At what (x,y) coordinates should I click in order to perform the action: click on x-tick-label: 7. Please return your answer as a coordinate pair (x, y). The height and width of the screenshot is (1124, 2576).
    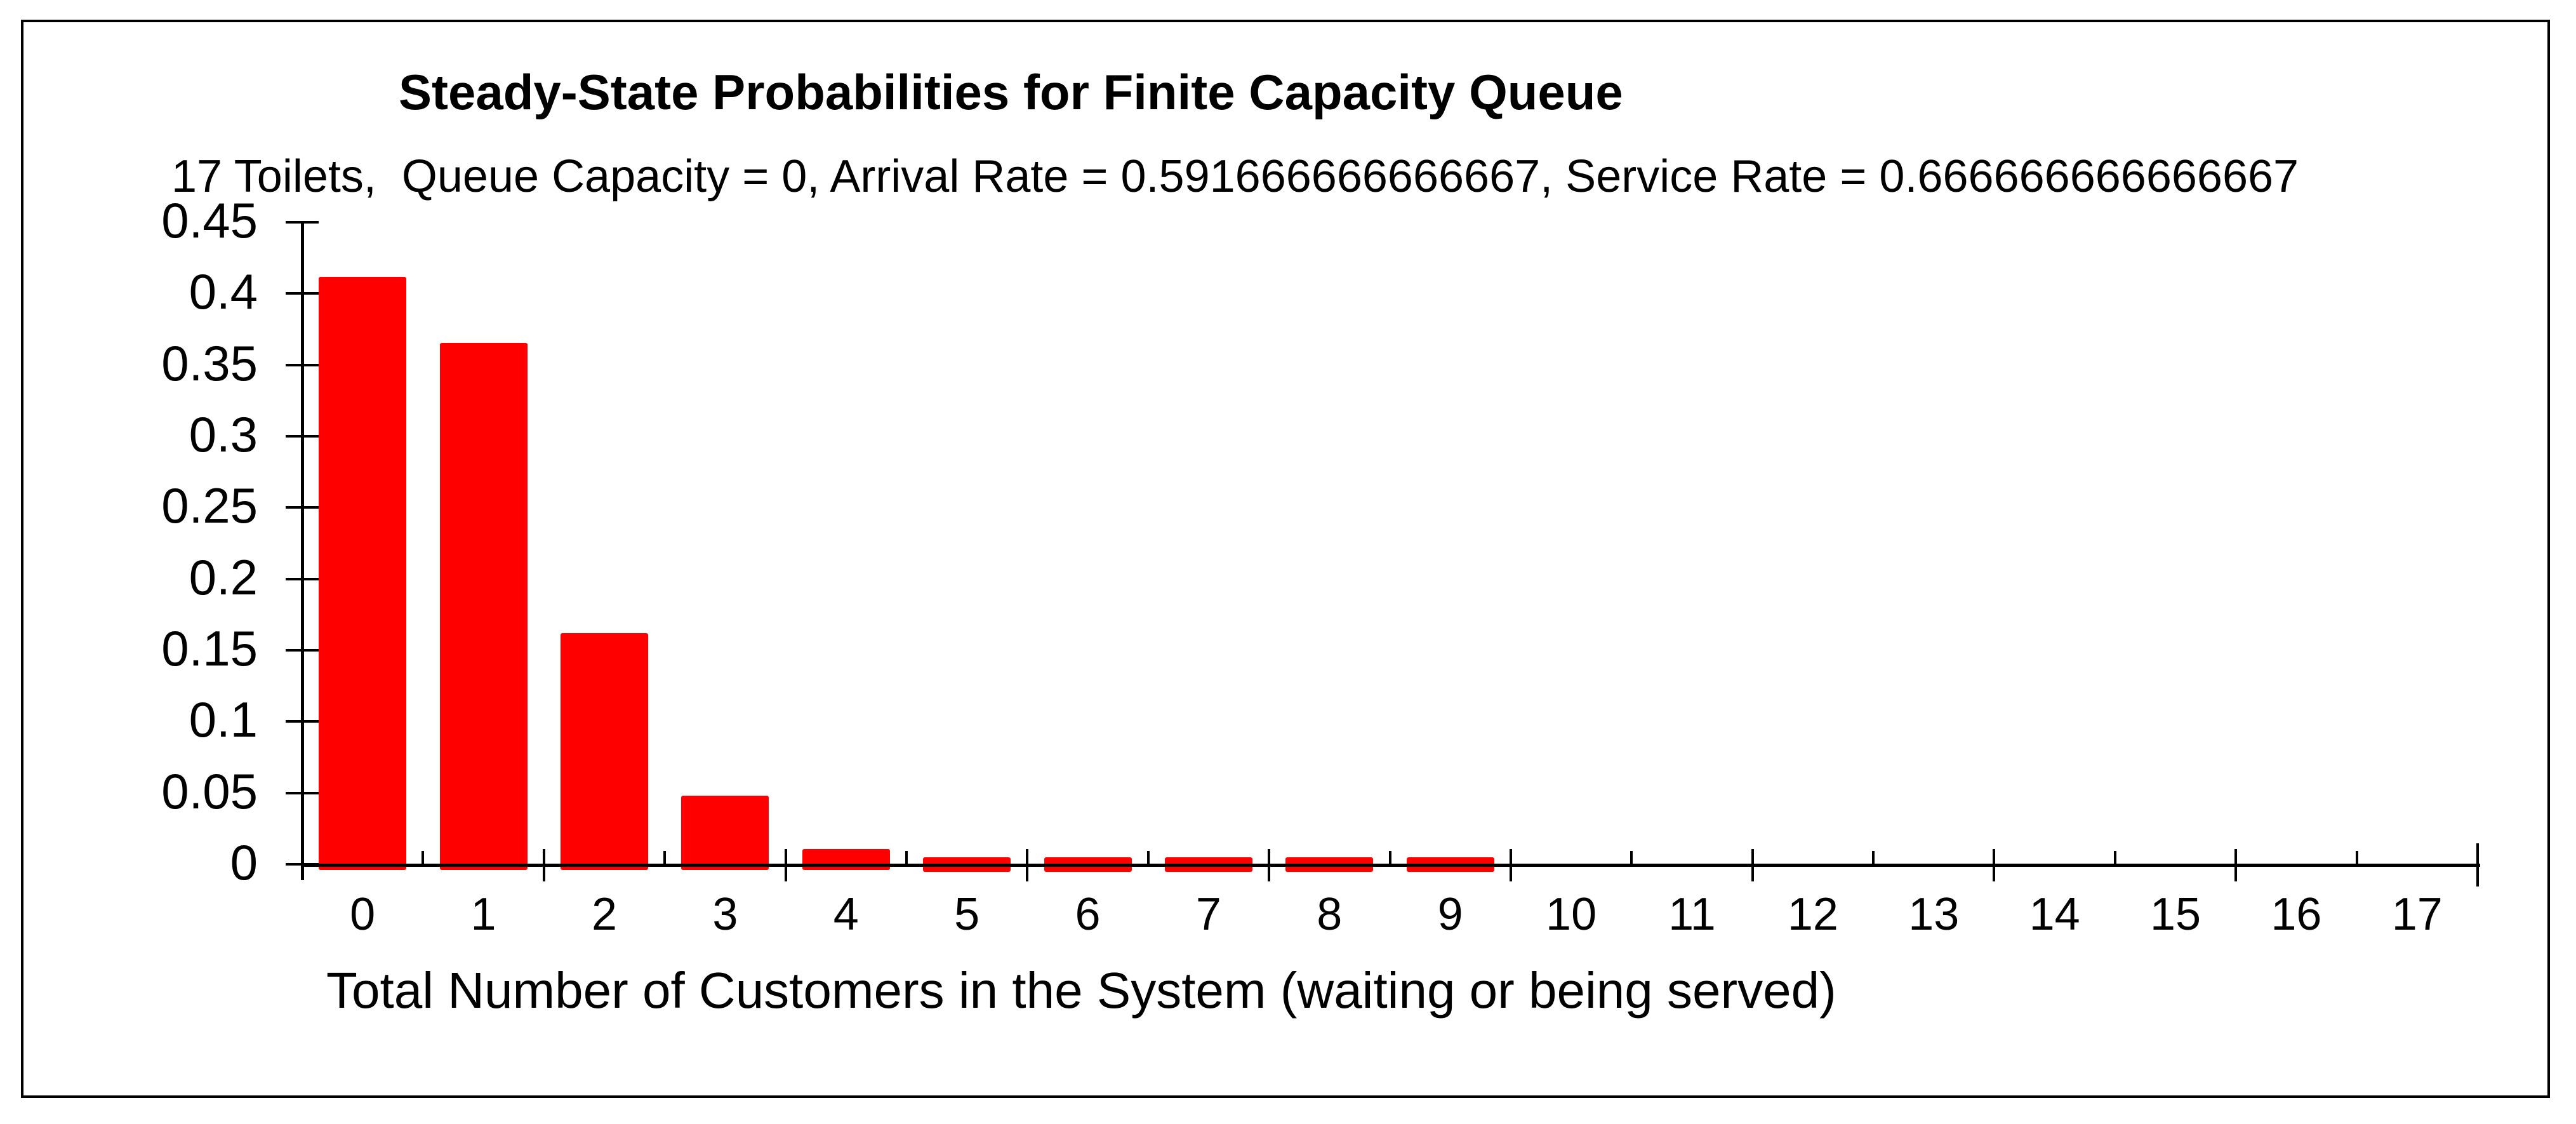
    Looking at the image, I should click on (1208, 915).